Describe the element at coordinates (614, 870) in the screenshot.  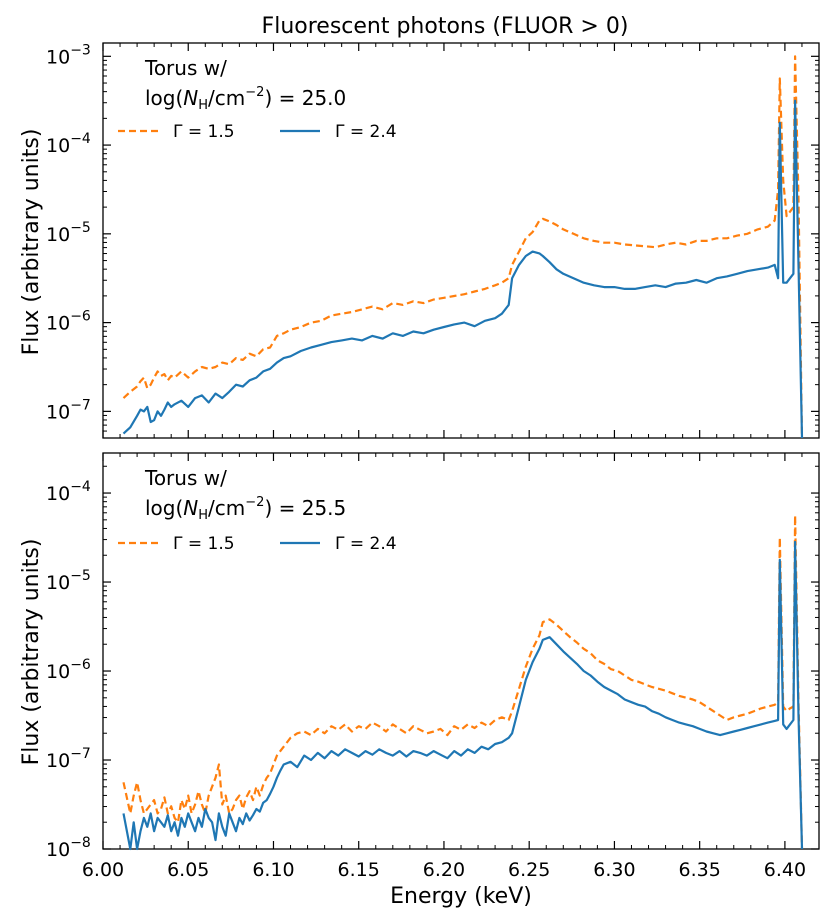
I see `x-tick-label: 6.30` at that location.